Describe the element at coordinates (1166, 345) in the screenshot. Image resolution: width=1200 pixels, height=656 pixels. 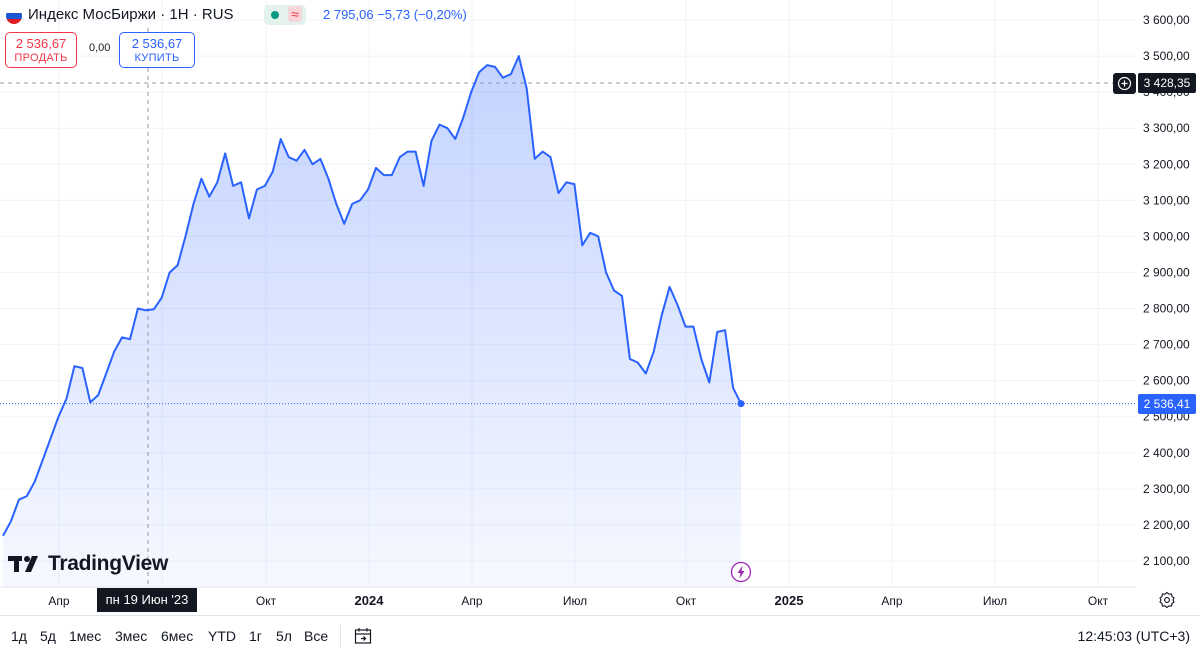
I see `price-axis-tick-label: 2 700,00` at that location.